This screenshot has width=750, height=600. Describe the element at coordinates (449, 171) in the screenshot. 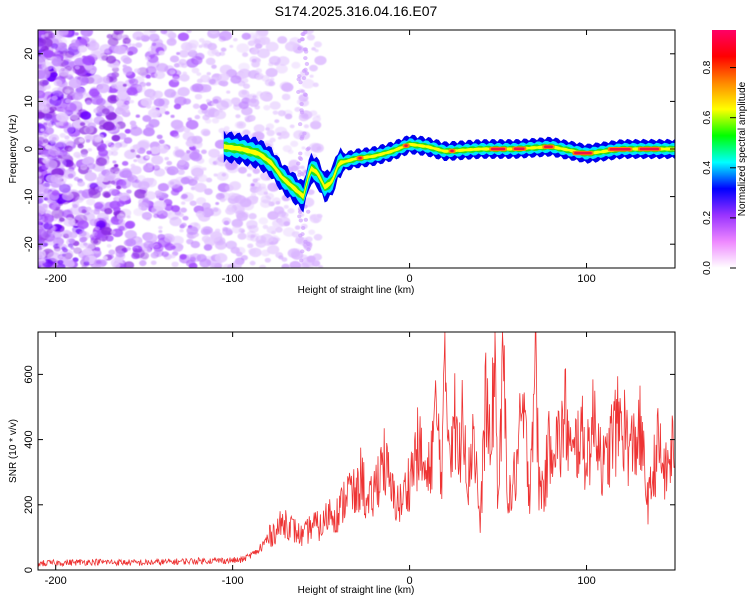

I see `spectrogram-ridge` at that location.